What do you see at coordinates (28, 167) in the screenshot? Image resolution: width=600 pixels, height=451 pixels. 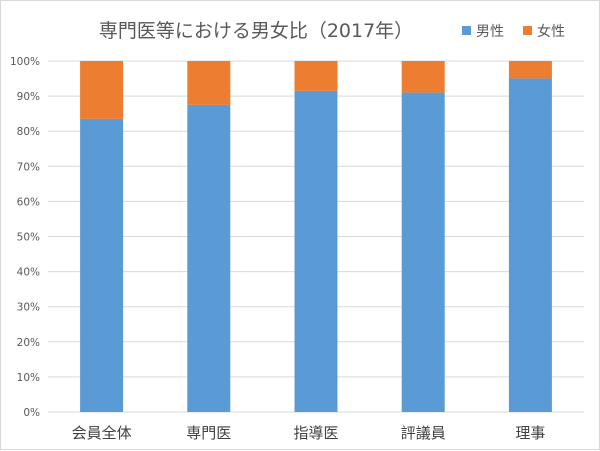 I see `y-tick-label: 70%` at bounding box center [28, 167].